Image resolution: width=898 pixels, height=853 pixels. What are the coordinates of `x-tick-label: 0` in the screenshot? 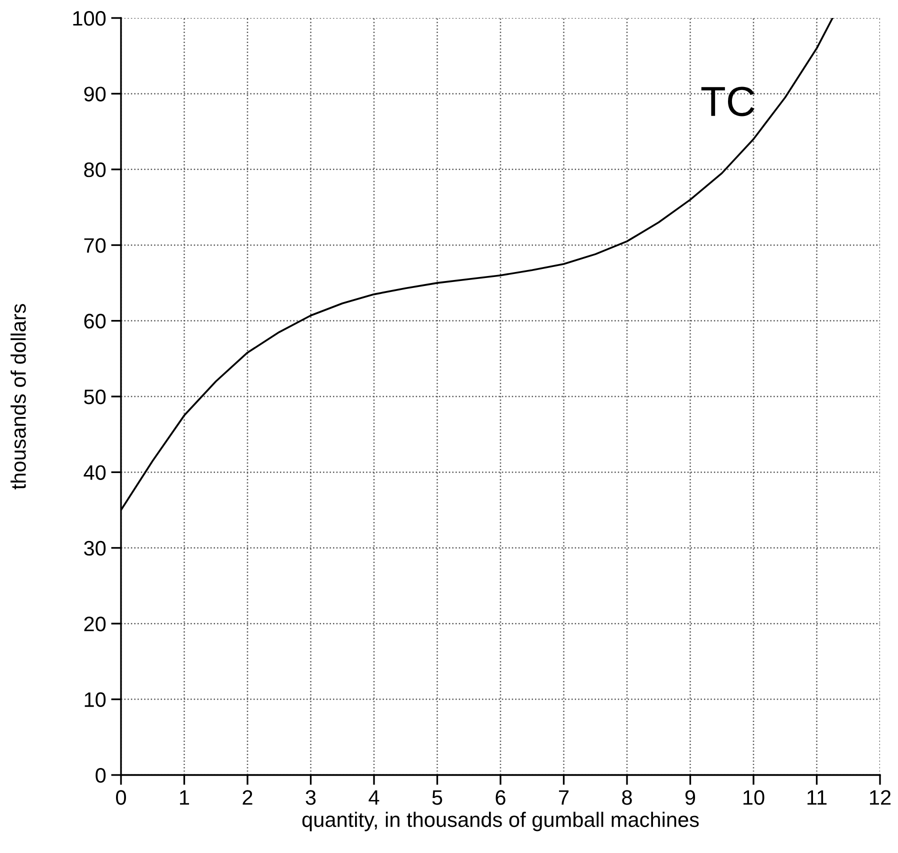 It's located at (121, 797).